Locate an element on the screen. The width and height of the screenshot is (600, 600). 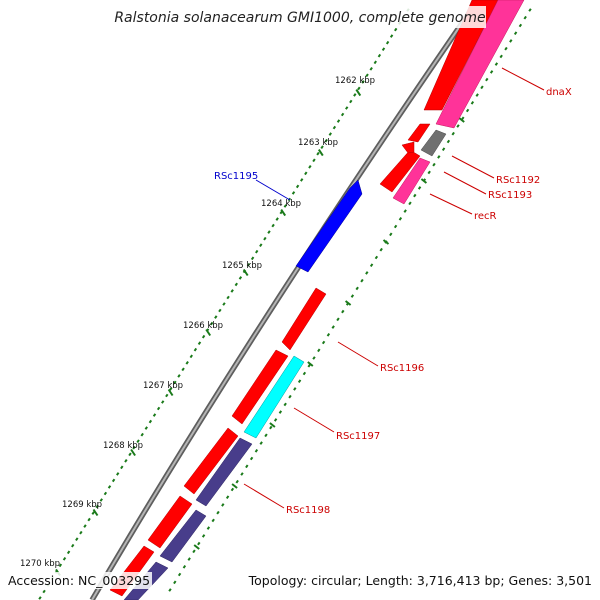
gene-label-recR: recR is located at coordinates (485, 216).